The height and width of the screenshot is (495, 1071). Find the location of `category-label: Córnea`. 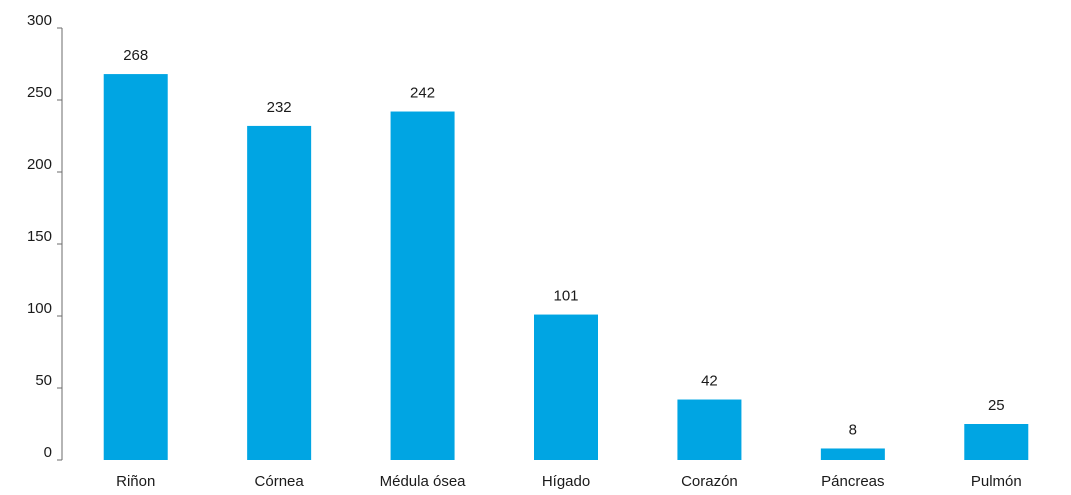

category-label: Córnea is located at coordinates (280, 481).